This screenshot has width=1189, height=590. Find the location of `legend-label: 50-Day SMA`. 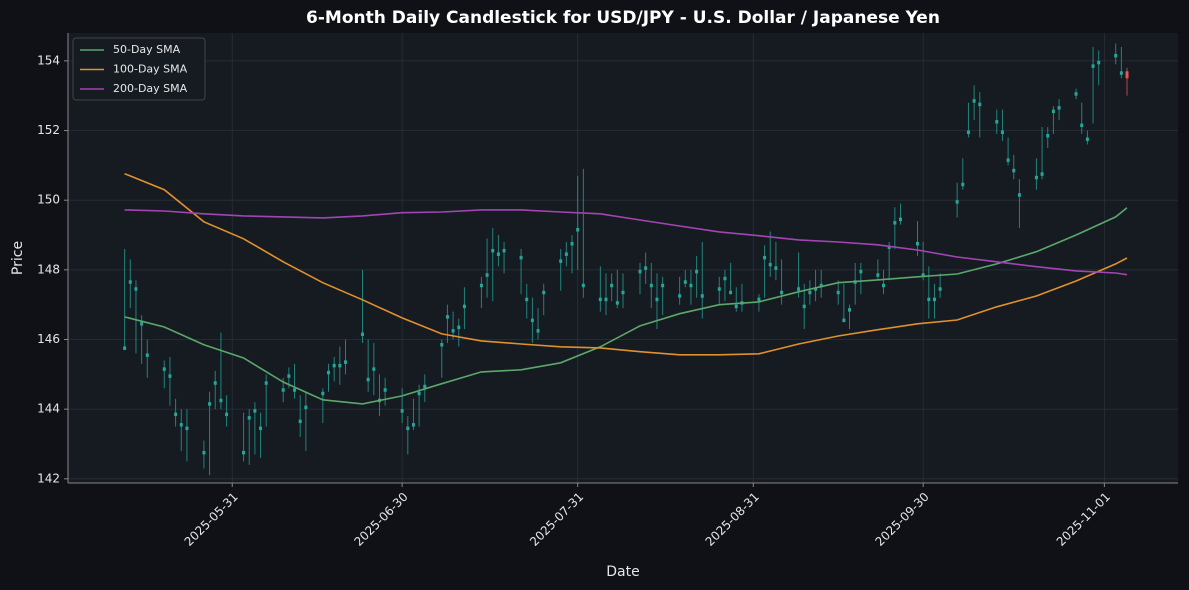

legend-label: 50-Day SMA is located at coordinates (147, 49).